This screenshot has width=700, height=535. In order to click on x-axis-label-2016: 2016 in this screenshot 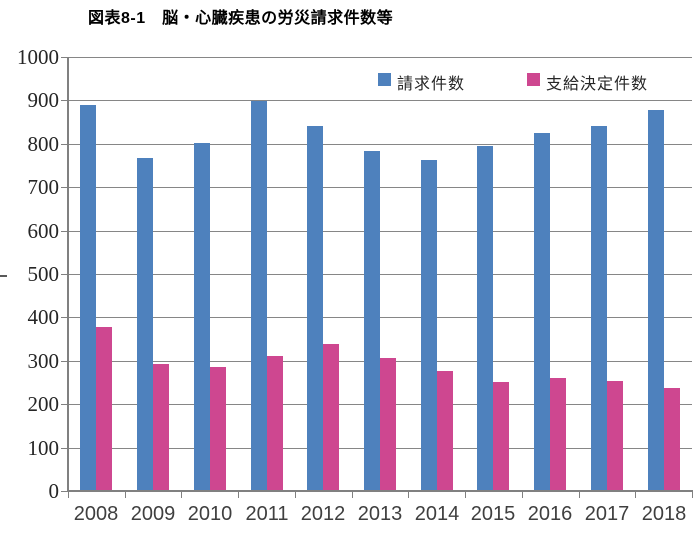, I will do `click(550, 514)`.